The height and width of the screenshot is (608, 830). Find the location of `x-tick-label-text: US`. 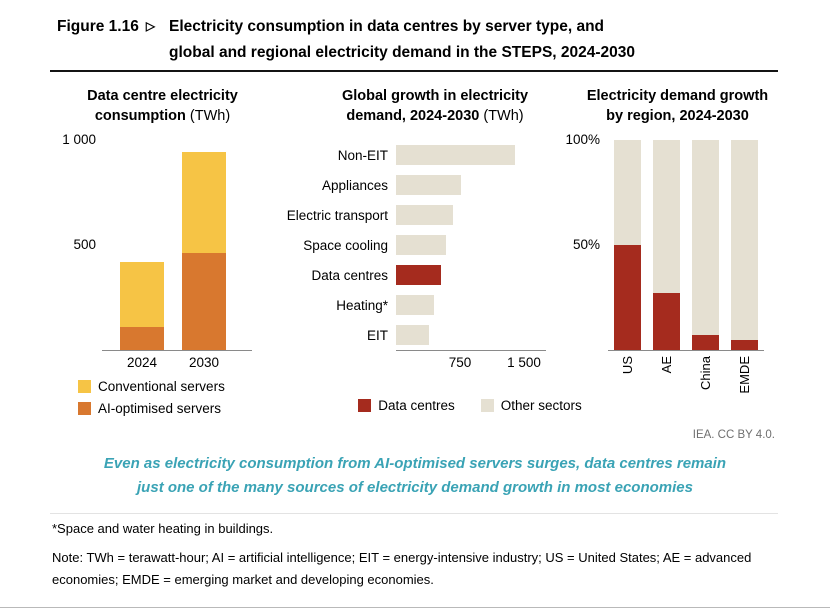

x-tick-label-text: US is located at coordinates (627, 365).